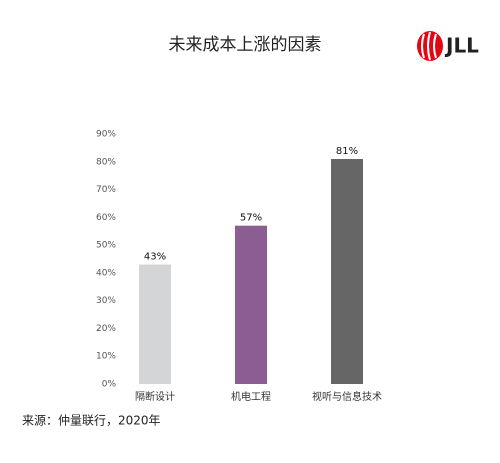 This screenshot has width=500, height=463. What do you see at coordinates (155, 396) in the screenshot?
I see `x-tick-label: 隔断设计` at bounding box center [155, 396].